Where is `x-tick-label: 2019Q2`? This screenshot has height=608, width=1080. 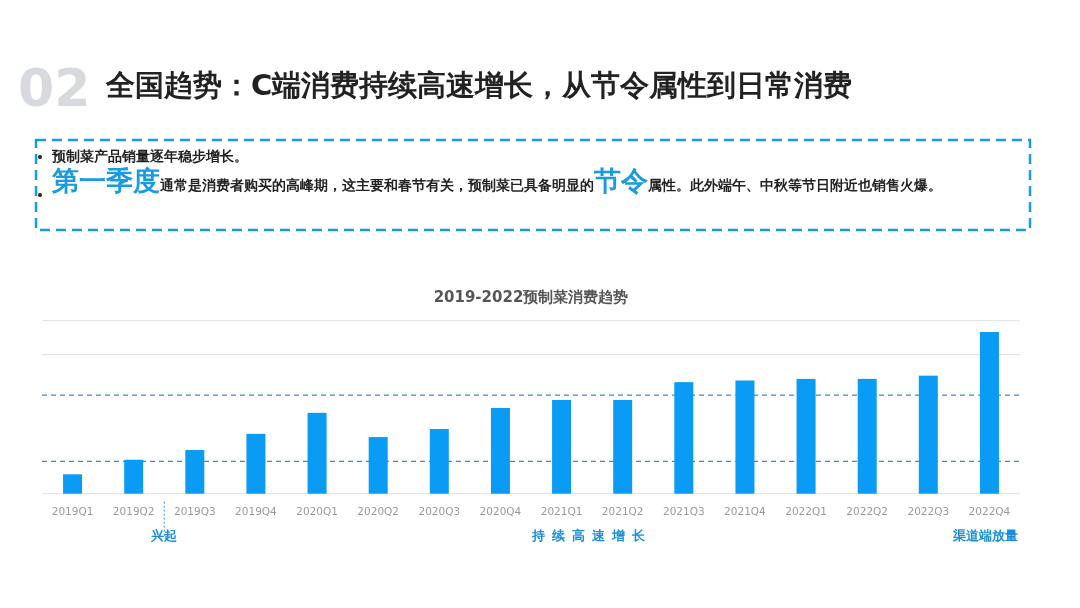 x-tick-label: 2019Q2 is located at coordinates (133, 510).